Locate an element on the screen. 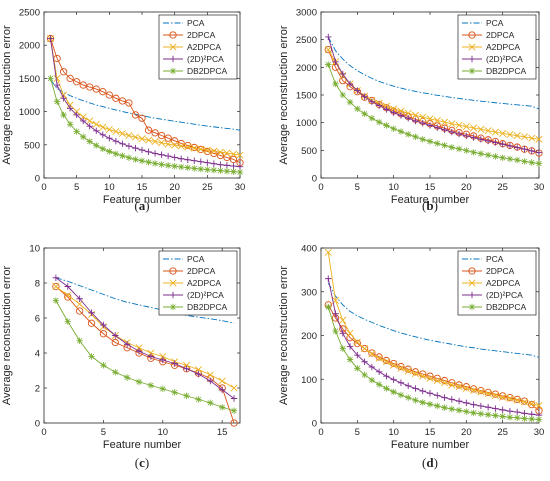 Image resolution: width=550 pixels, height=481 pixels. legend-entry: PCA is located at coordinates (495, 23).